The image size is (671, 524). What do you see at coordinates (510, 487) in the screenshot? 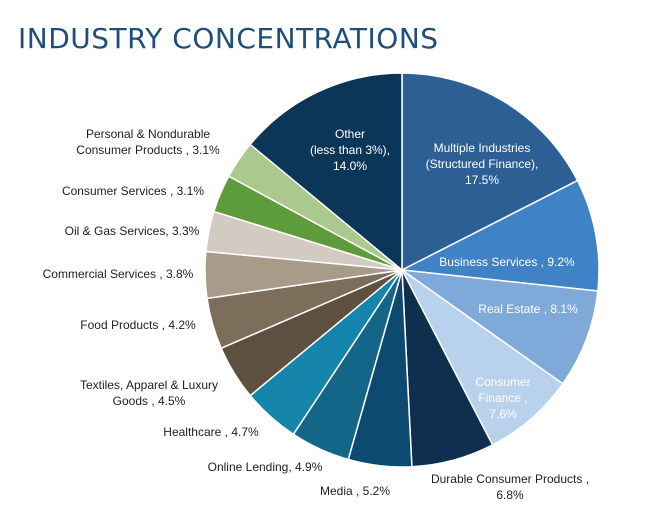
I see `slice-label: Durable Consumer Products , 6.8%` at bounding box center [510, 487].